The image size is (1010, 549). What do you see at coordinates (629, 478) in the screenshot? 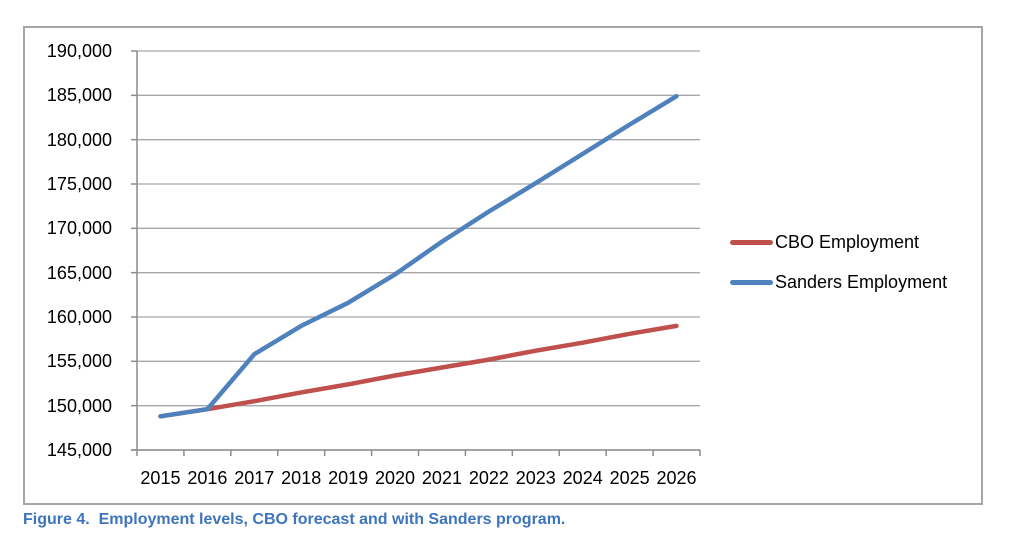
I see `x-axis-label: 2025` at bounding box center [629, 478].